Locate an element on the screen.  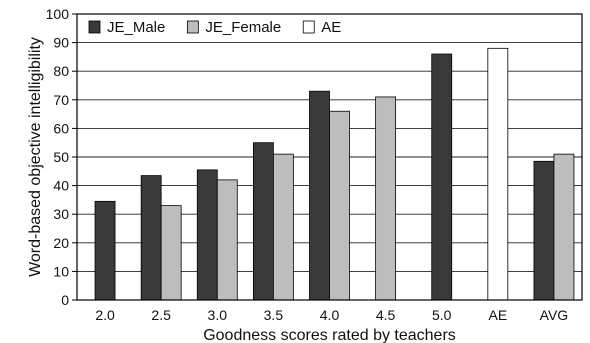
y-tick-label: 90 is located at coordinates (61, 43).